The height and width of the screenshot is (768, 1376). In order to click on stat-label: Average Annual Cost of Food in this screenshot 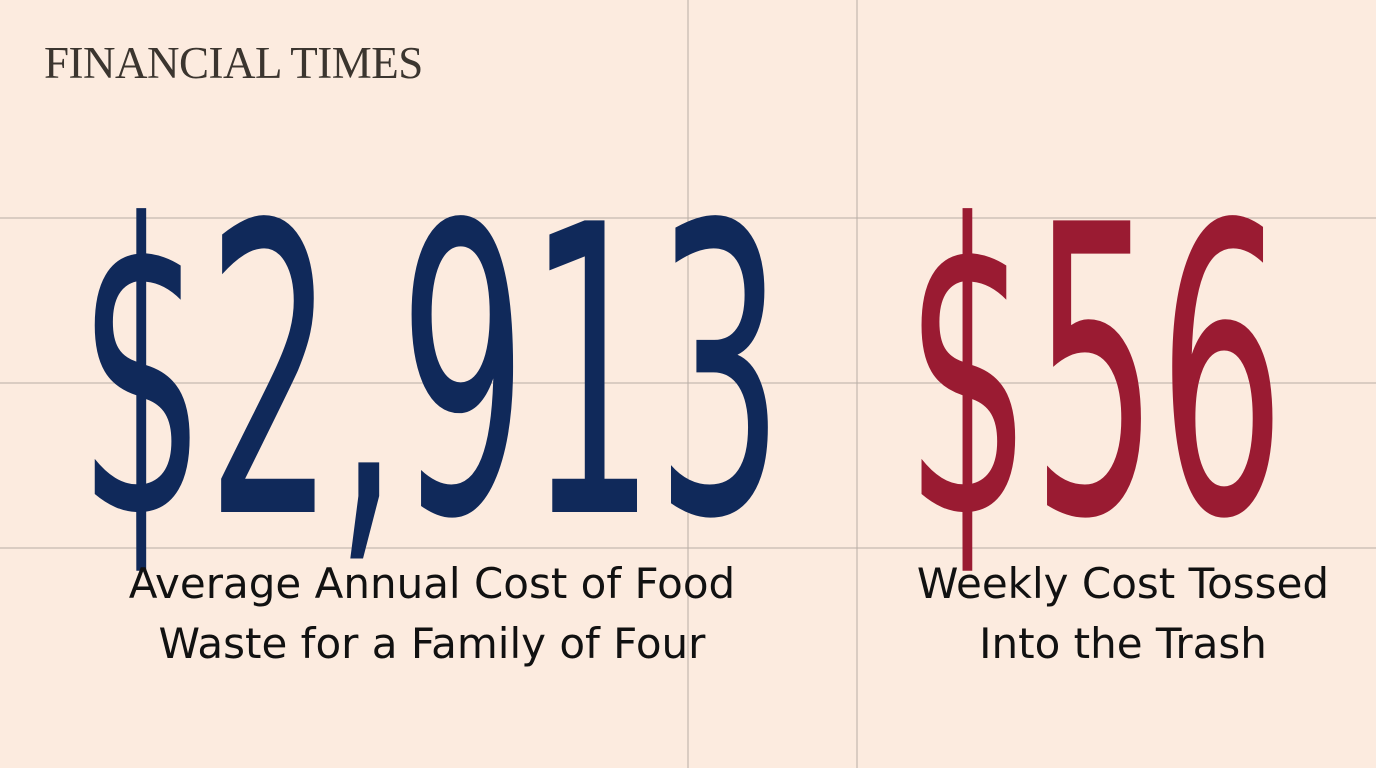, I will do `click(432, 583)`.